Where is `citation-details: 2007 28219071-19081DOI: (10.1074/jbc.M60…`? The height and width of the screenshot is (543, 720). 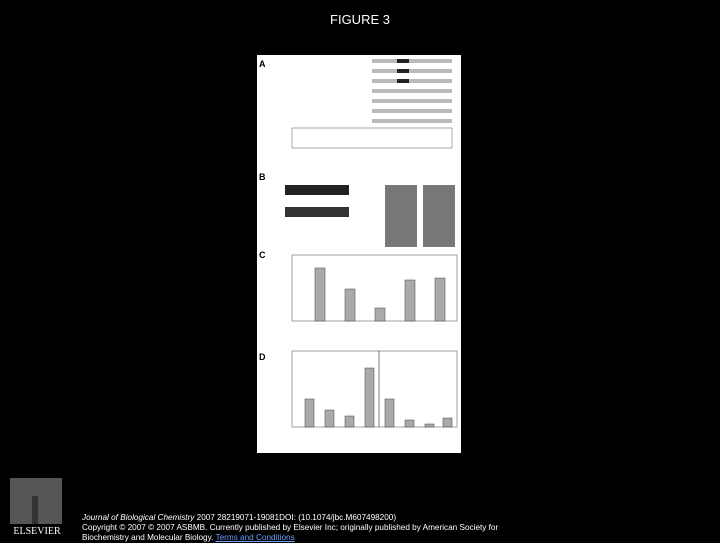
citation-details: 2007 28219071-19081DOI: (10.1074/jbc.M60… is located at coordinates (295, 517).